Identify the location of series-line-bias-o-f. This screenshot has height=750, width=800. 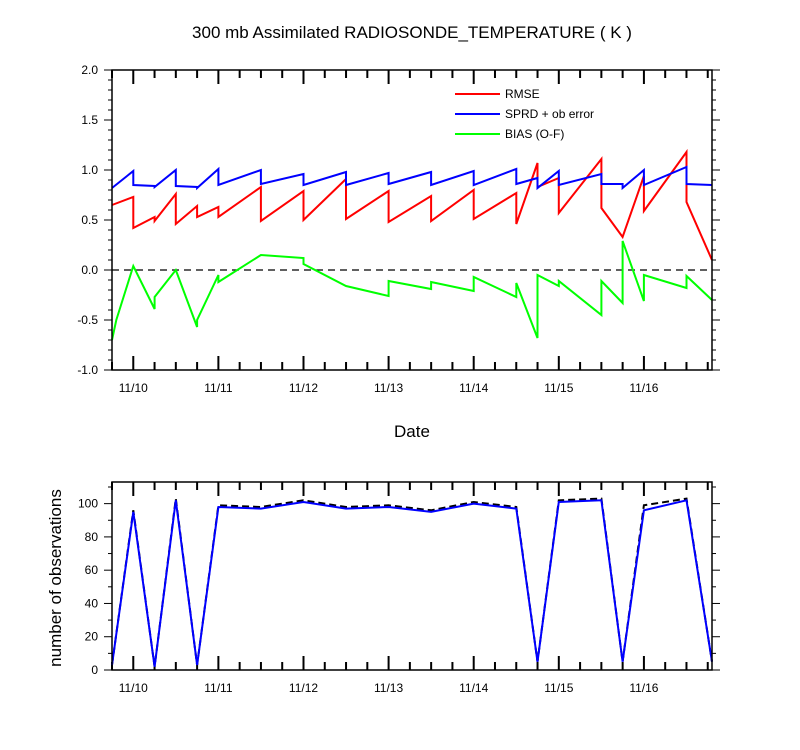
(412, 290).